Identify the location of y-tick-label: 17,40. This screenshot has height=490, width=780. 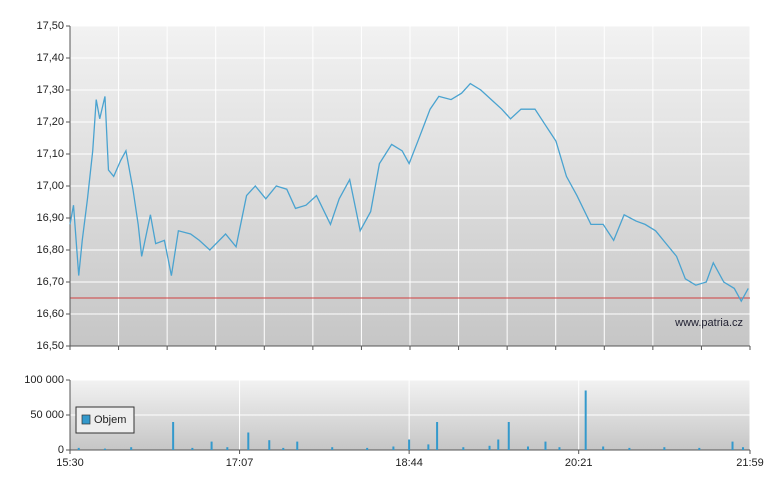
(50, 58).